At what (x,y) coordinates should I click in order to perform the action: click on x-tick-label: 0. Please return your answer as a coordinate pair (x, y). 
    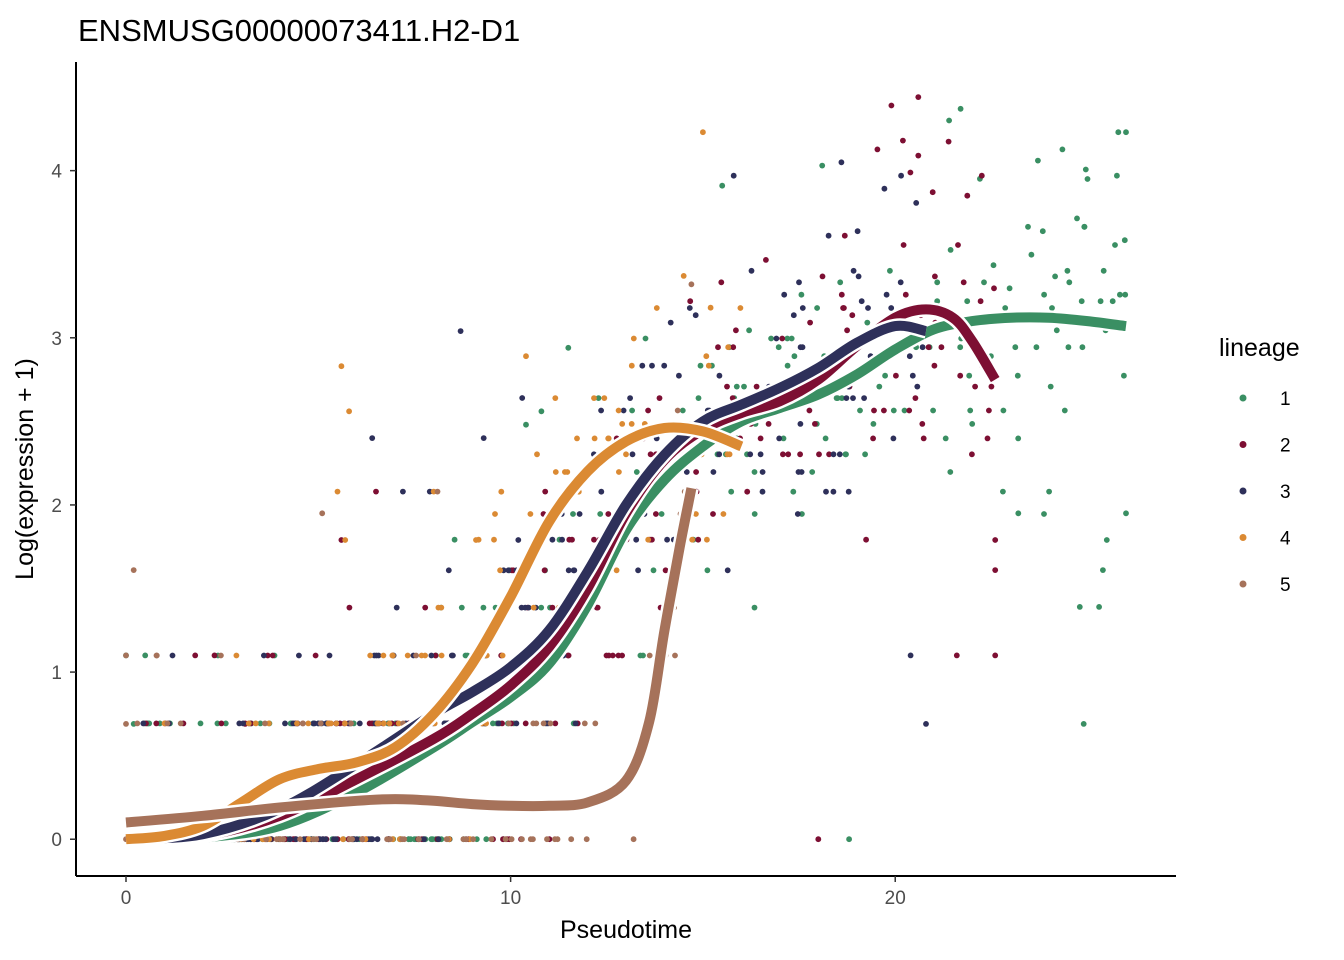
    Looking at the image, I should click on (126, 898).